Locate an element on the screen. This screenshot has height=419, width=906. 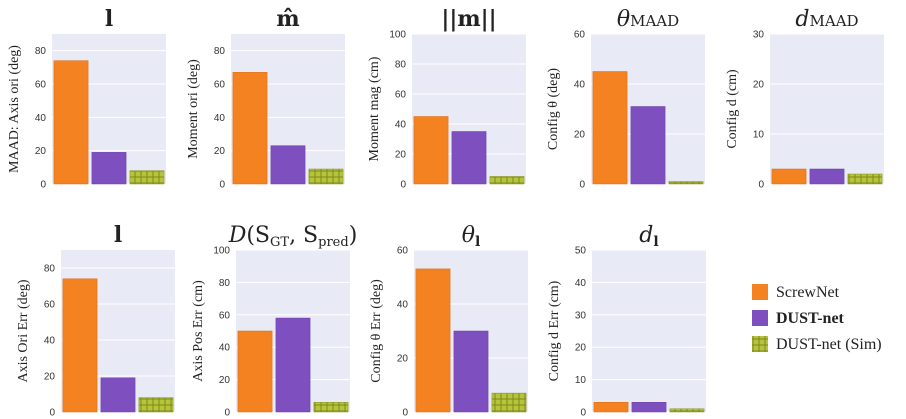
chart-panel-8: 0 20 40 60 θl Config θ Err (deg) is located at coordinates (448, 321).